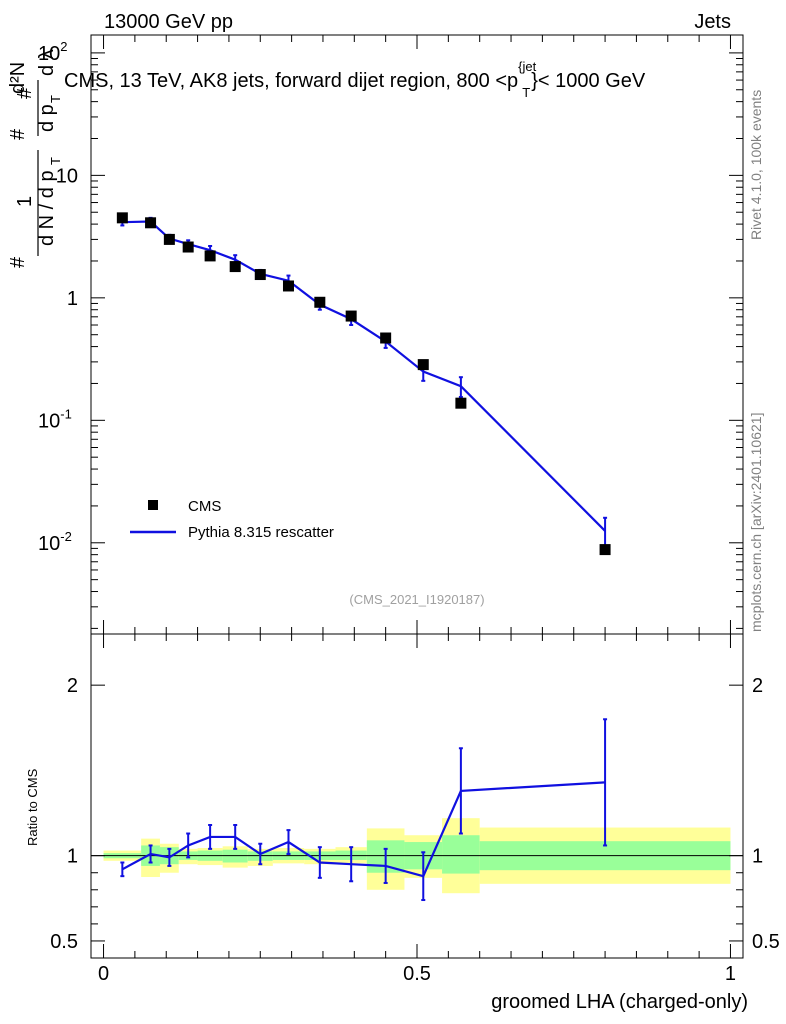 The height and width of the screenshot is (1024, 786). Describe the element at coordinates (730, 974) in the screenshot. I see `x-tick-label: 1` at that location.